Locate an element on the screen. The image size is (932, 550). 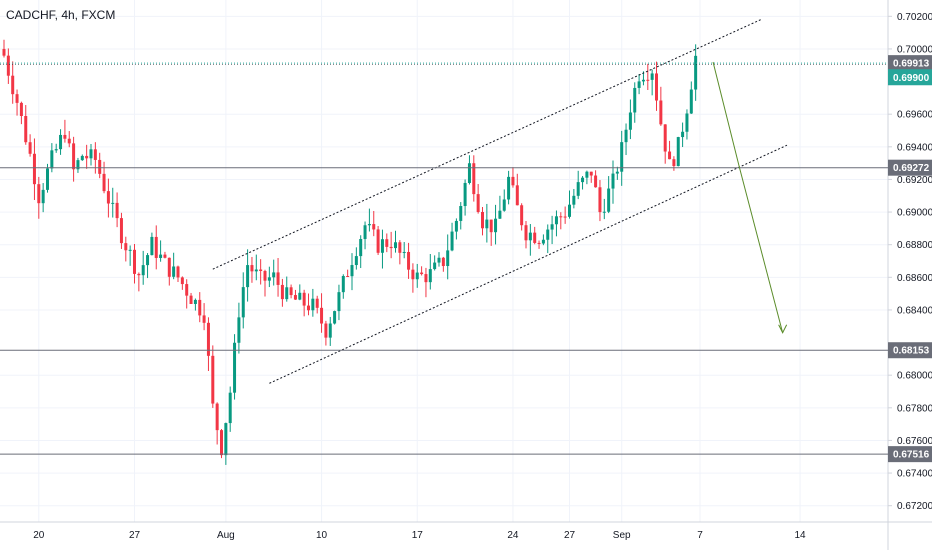
time-tick-label: Aug is located at coordinates (226, 535).